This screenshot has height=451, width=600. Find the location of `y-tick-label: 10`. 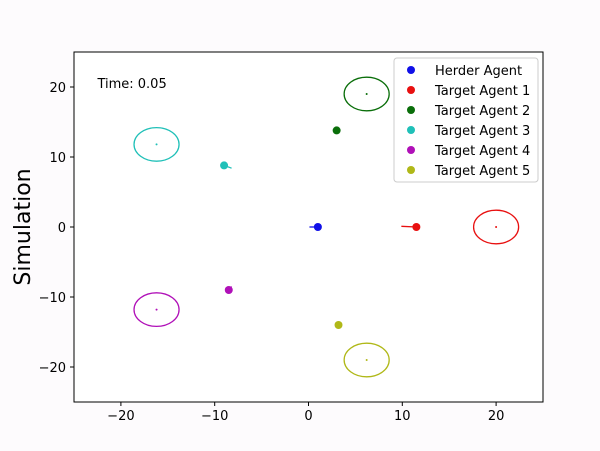

y-tick-label: 10 is located at coordinates (57, 158).